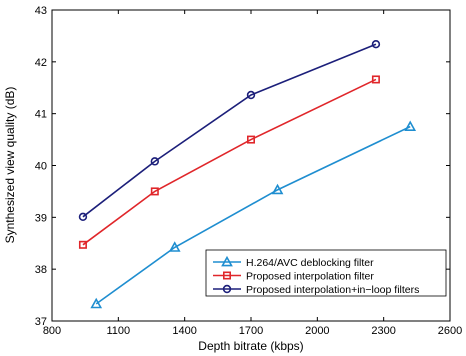 The width and height of the screenshot is (466, 356). What do you see at coordinates (41, 63) in the screenshot?
I see `y-tick-label: 42` at bounding box center [41, 63].